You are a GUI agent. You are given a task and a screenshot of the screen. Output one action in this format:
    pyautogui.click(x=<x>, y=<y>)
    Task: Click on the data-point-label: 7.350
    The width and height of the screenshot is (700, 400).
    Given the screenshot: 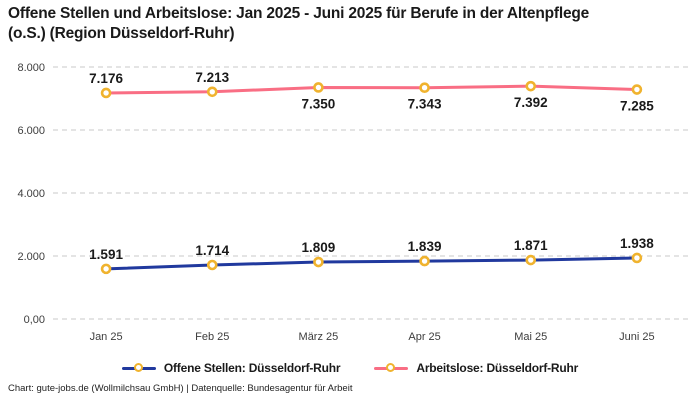 What is the action you would take?
    pyautogui.click(x=319, y=103)
    